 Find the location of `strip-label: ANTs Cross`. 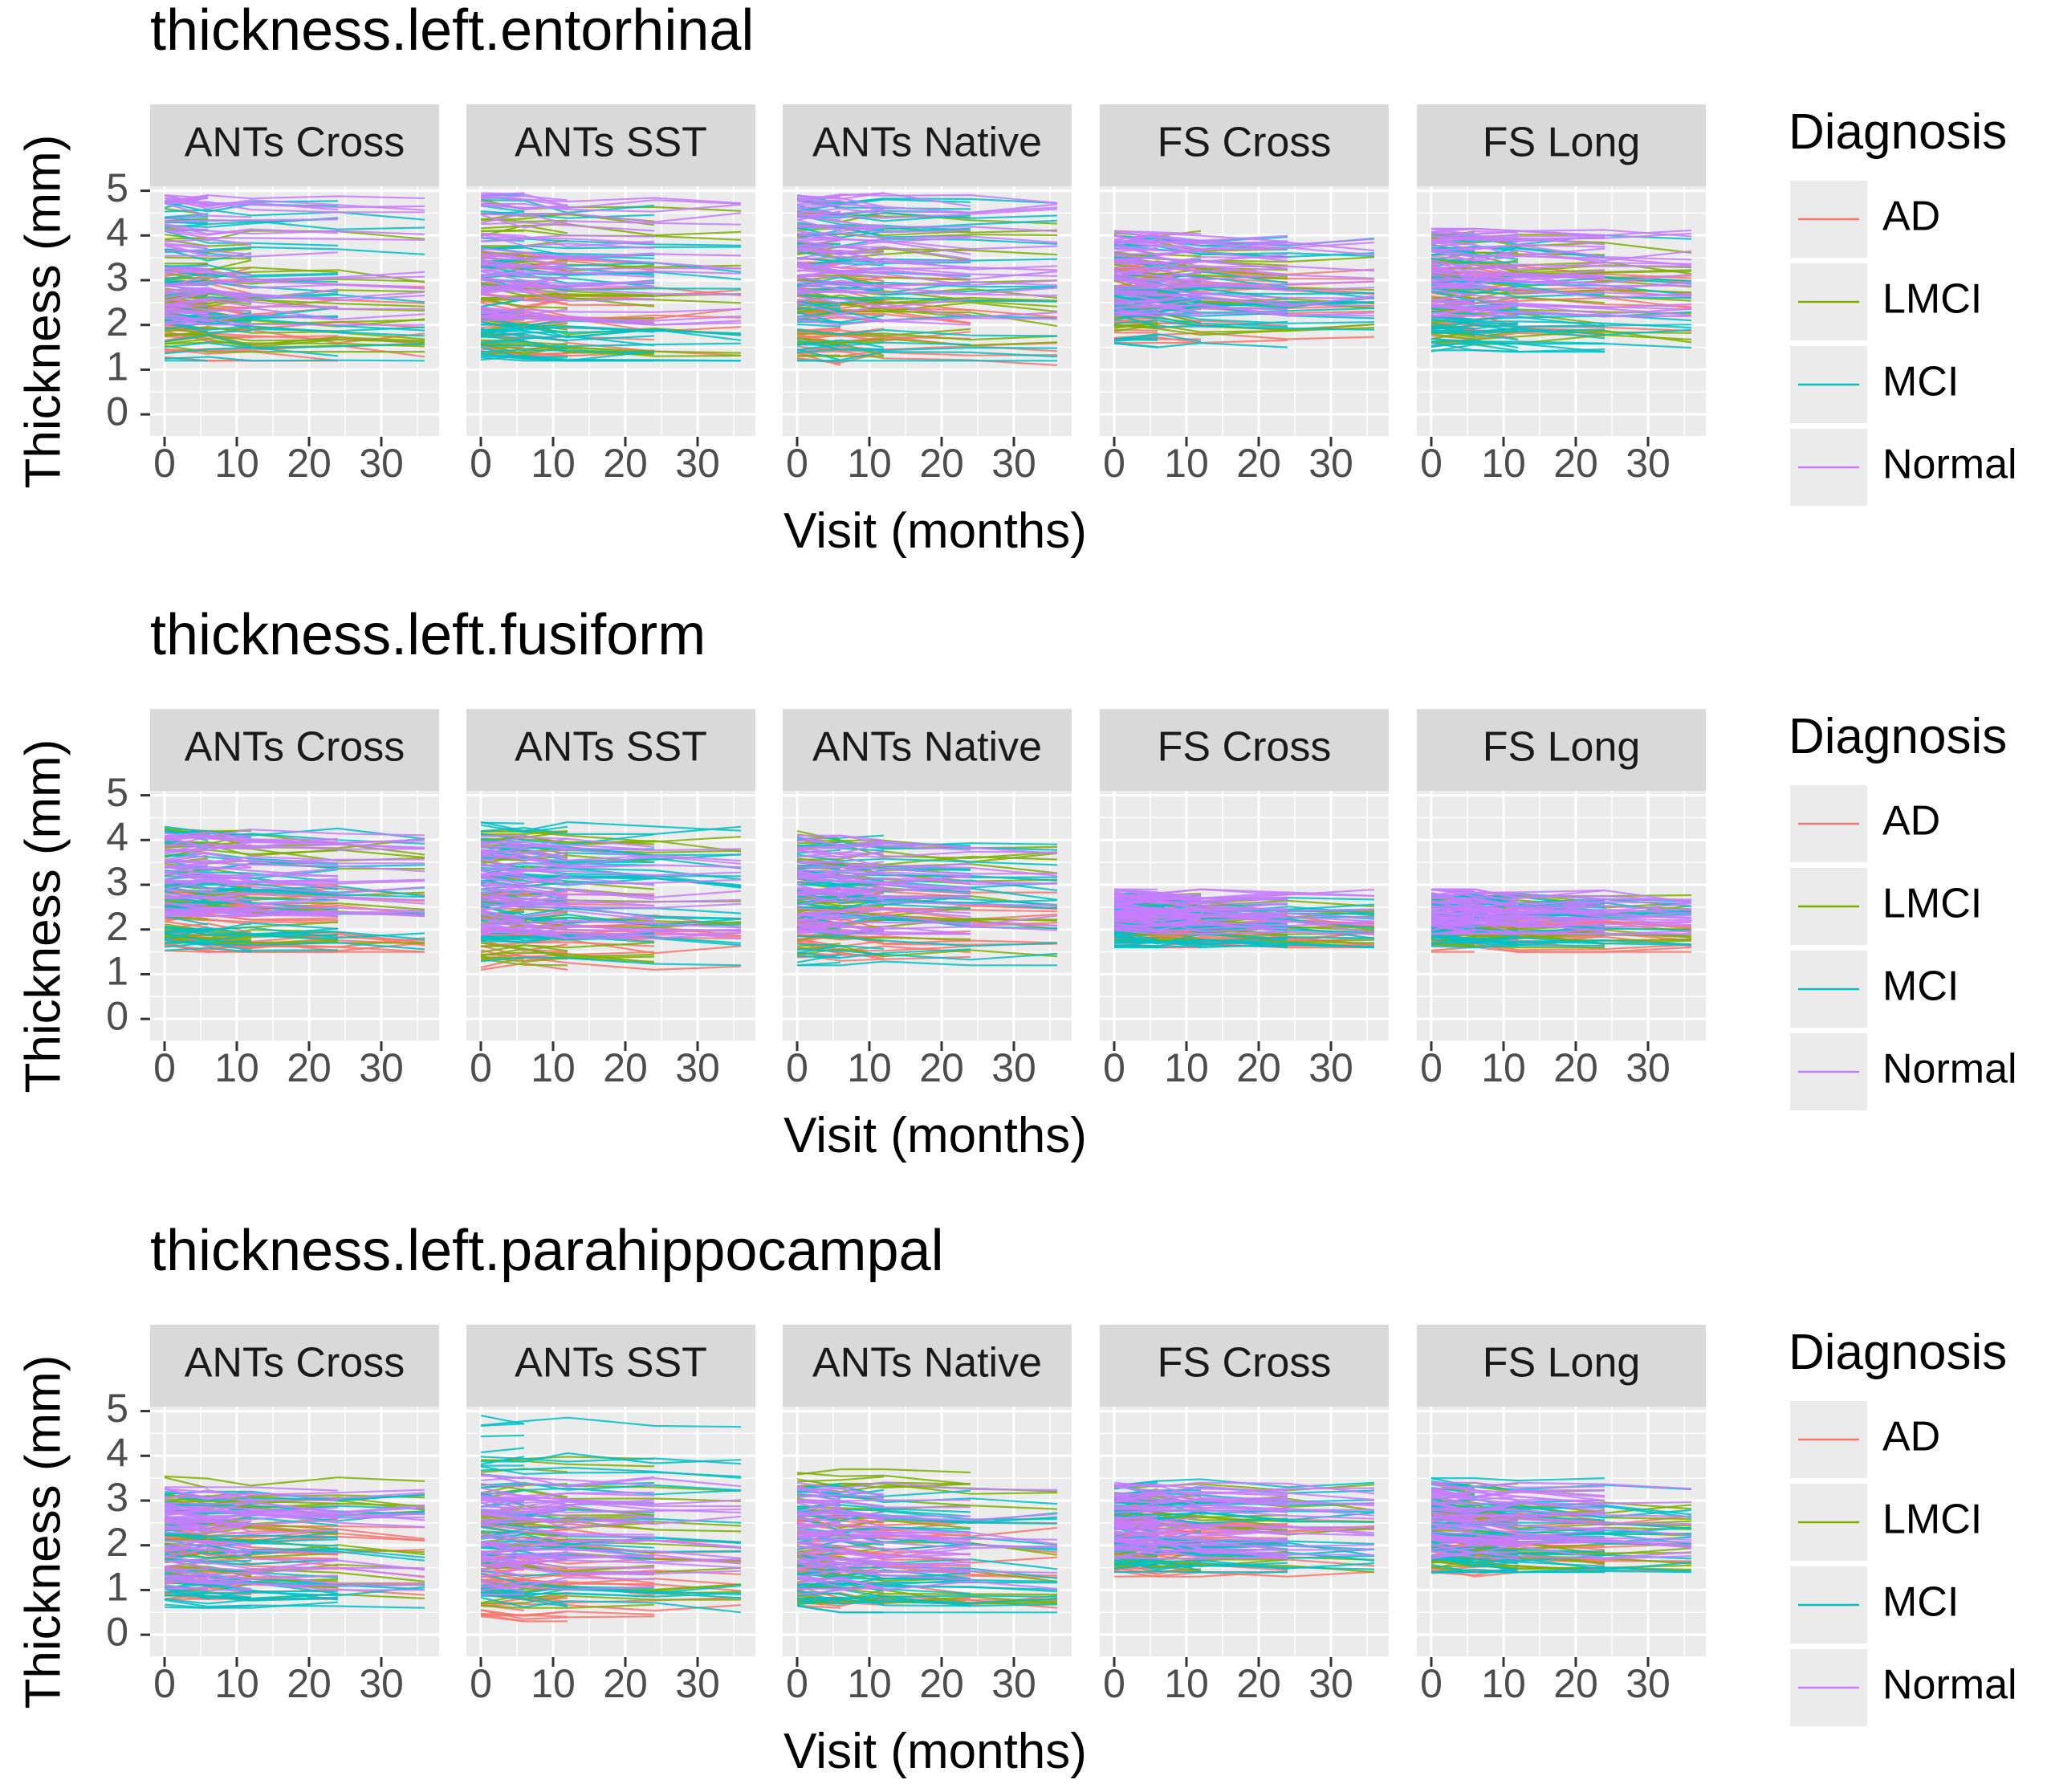

strip-label: ANTs Cross is located at coordinates (295, 143).